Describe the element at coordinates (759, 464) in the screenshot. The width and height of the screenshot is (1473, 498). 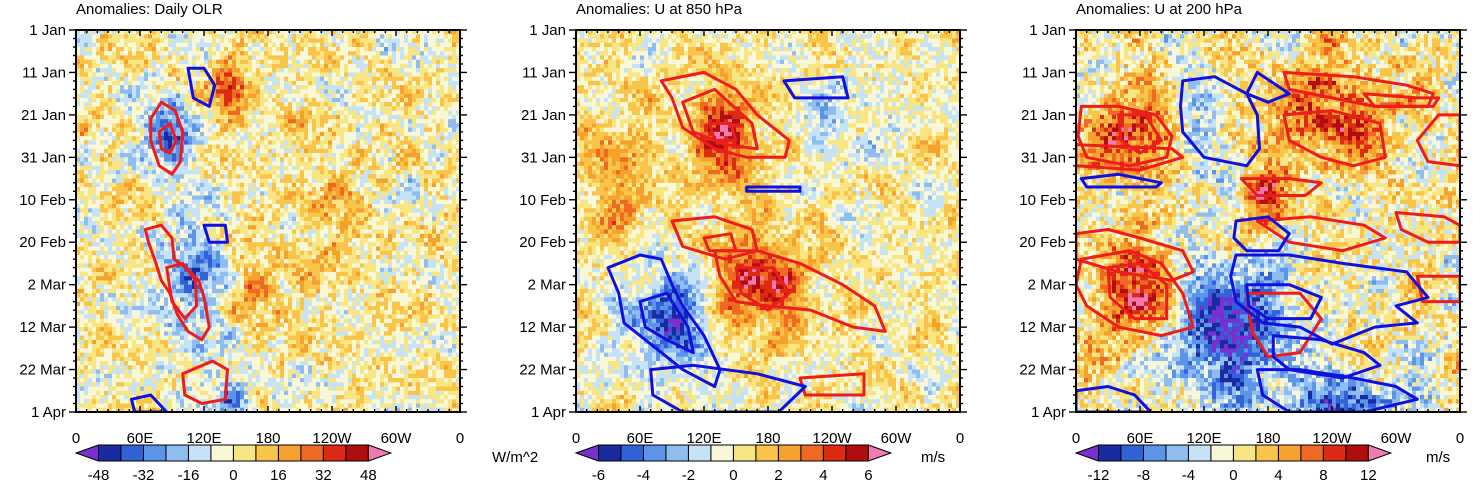
I see `colorbar: -6 -4 -2 0 2 4 6 m/s` at that location.